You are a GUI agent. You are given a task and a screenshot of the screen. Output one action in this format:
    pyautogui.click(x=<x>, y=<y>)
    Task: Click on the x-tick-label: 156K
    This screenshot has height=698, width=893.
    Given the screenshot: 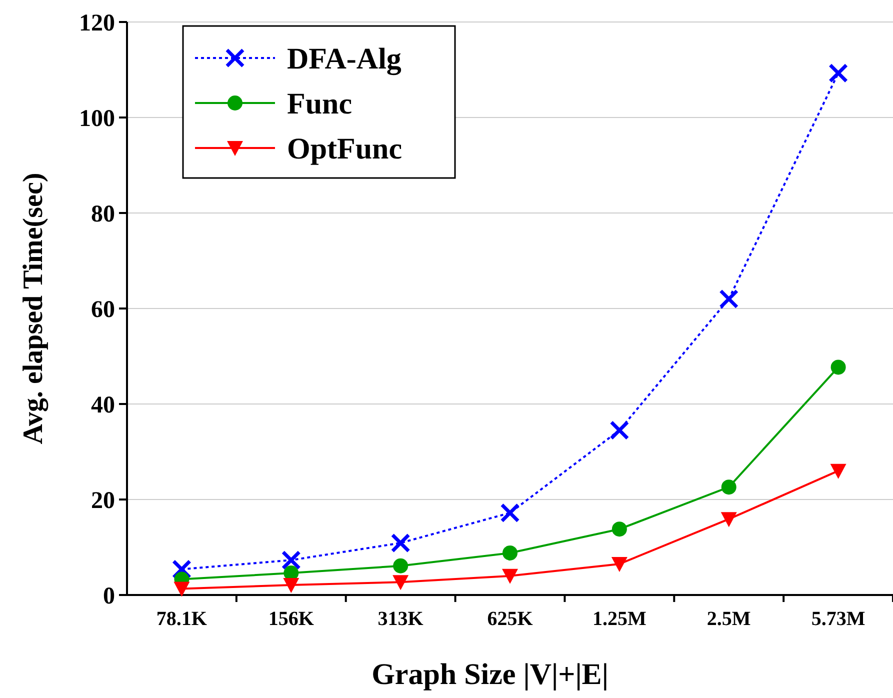 What is the action you would take?
    pyautogui.click(x=291, y=619)
    